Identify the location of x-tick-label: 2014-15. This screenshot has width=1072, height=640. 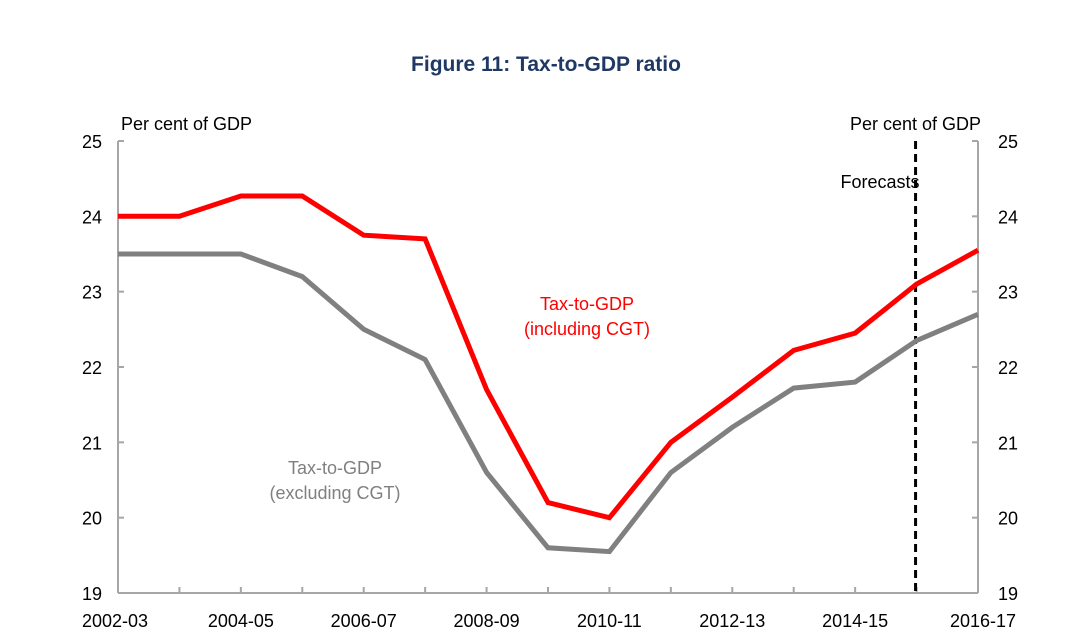
(855, 621).